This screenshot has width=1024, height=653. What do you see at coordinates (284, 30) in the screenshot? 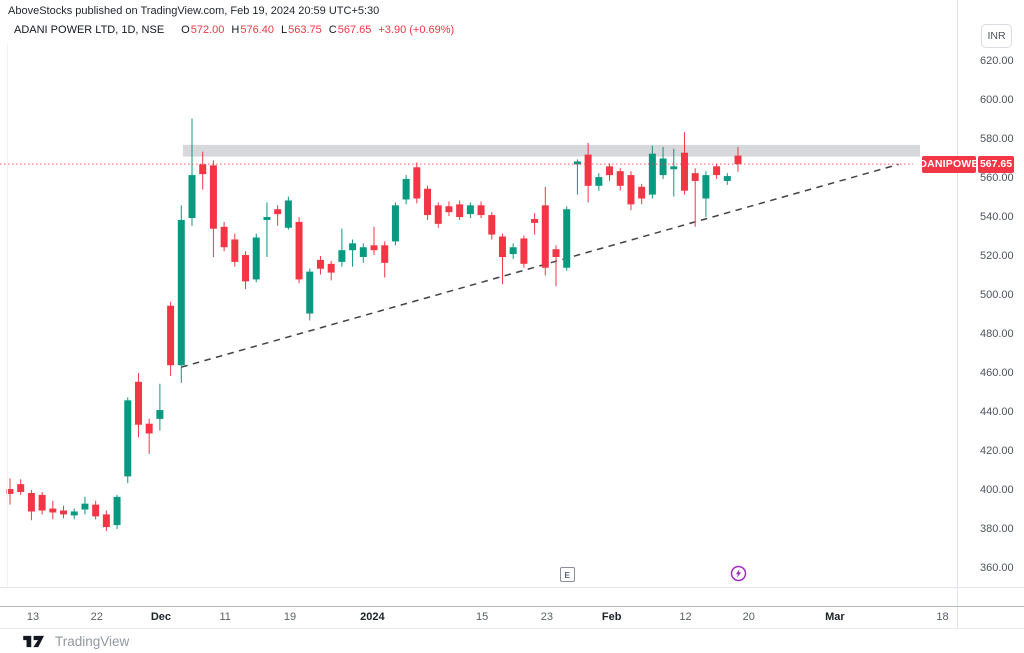
I see `ohlc-low-label: L` at bounding box center [284, 30].